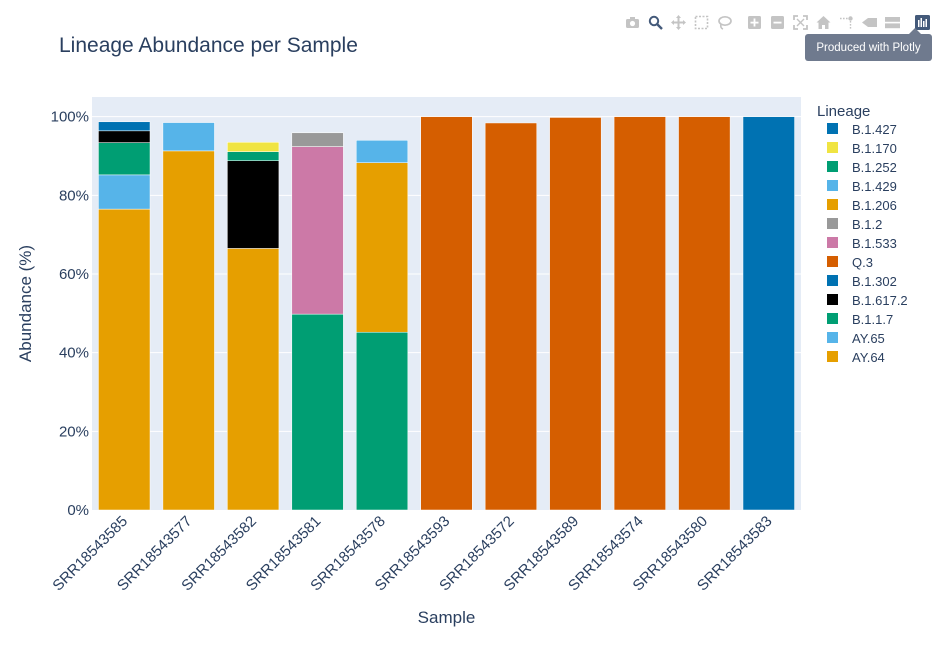 The height and width of the screenshot is (648, 936). What do you see at coordinates (874, 205) in the screenshot?
I see `legend-label: B.1.206` at bounding box center [874, 205].